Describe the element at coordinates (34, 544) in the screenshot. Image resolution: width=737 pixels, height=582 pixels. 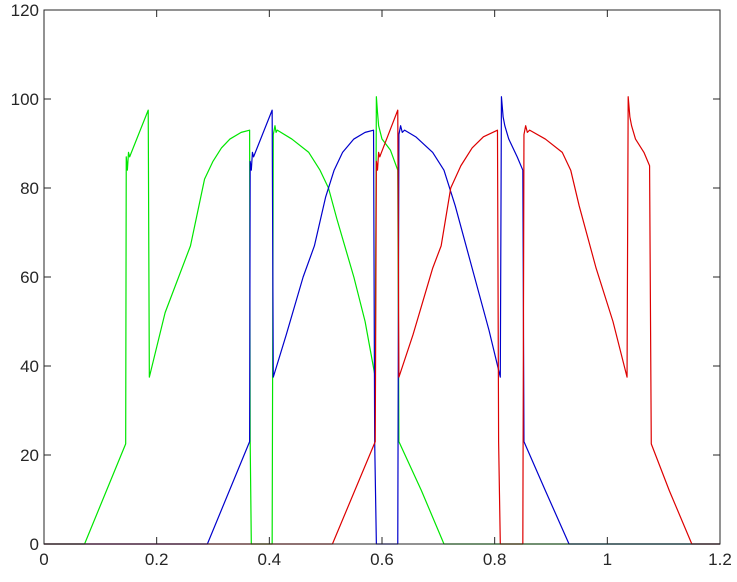
I see `y-tick-label: 0` at that location.